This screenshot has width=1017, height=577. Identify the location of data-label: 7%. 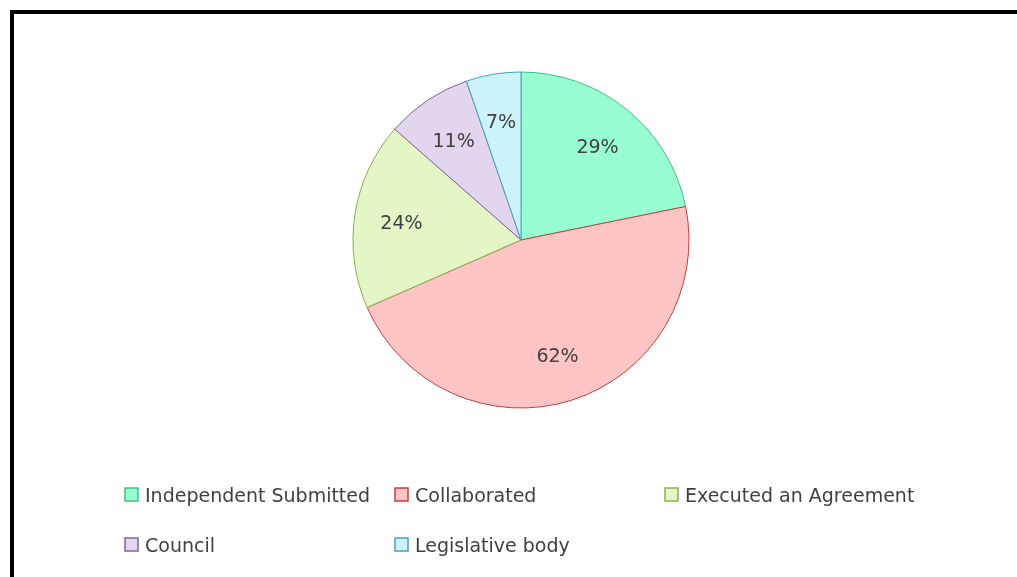
(501, 120).